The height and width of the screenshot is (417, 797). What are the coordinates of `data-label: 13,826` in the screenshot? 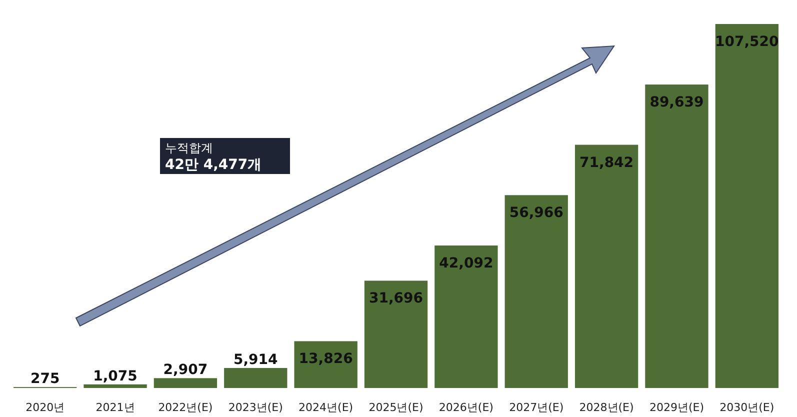 It's located at (325, 359).